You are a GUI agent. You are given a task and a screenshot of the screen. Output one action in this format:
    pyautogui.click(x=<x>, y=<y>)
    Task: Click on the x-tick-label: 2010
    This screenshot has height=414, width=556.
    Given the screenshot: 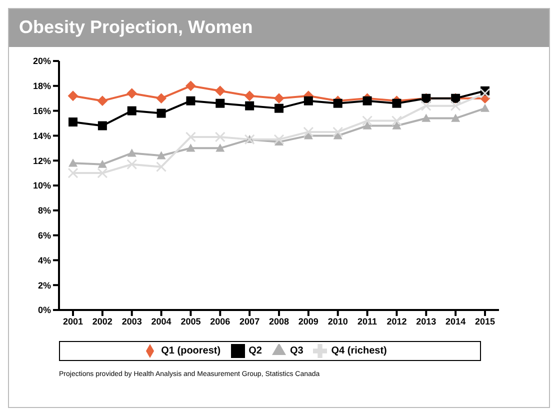 What is the action you would take?
    pyautogui.click(x=338, y=321)
    